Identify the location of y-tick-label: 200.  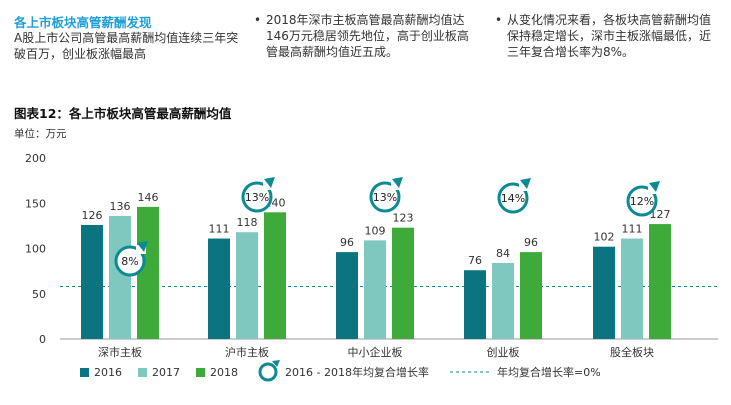
(35, 158).